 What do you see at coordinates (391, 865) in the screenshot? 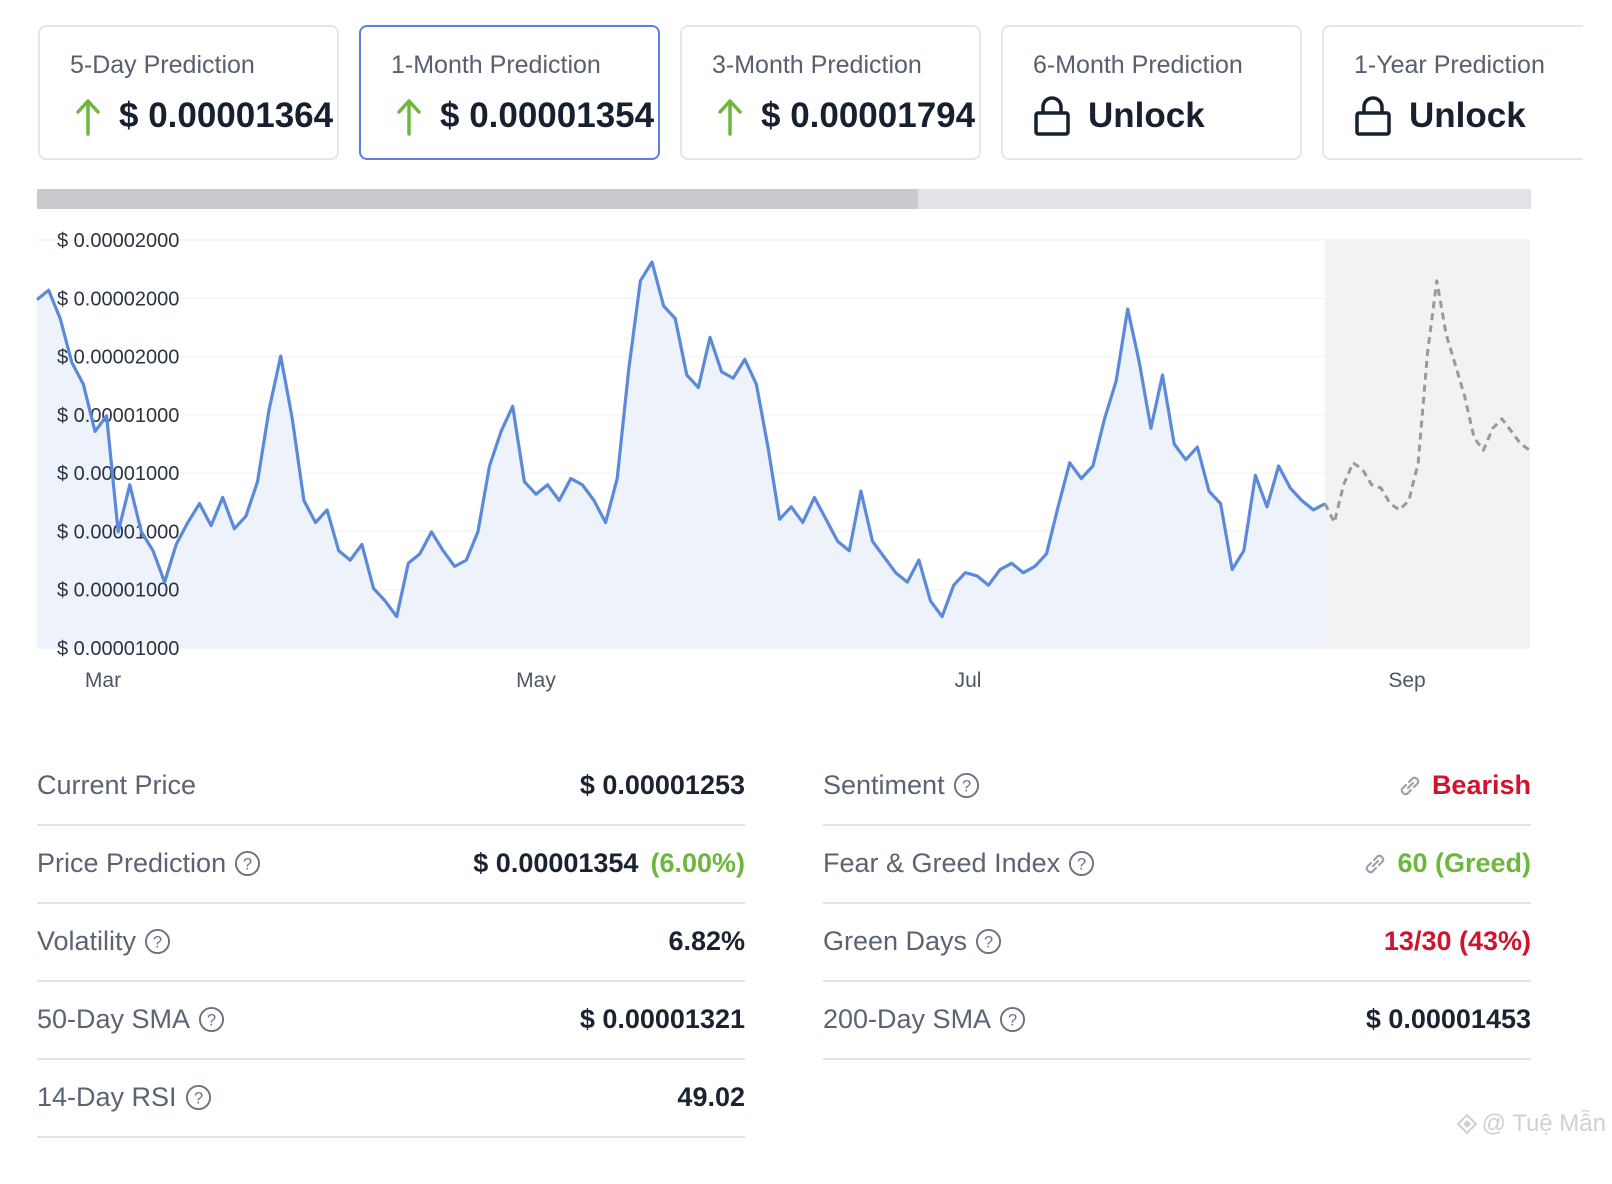
I see `stat-row-price-prediction: Price Prediction ? $ 0.00001354 (6.00%)` at bounding box center [391, 865].